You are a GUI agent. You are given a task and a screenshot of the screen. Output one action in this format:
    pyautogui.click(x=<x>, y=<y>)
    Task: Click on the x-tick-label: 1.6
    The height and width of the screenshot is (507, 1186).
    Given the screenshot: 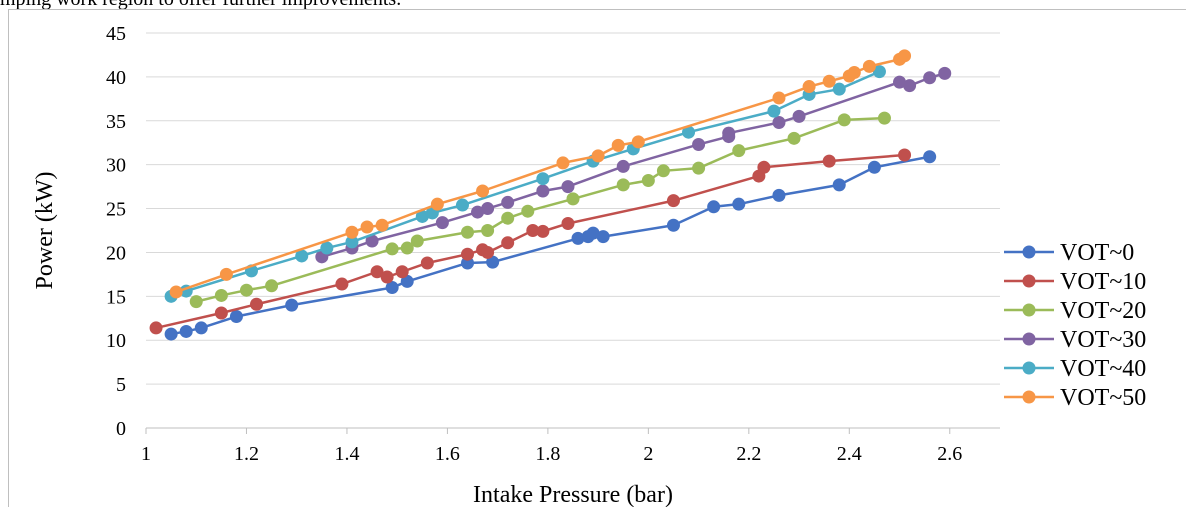 What is the action you would take?
    pyautogui.click(x=447, y=454)
    